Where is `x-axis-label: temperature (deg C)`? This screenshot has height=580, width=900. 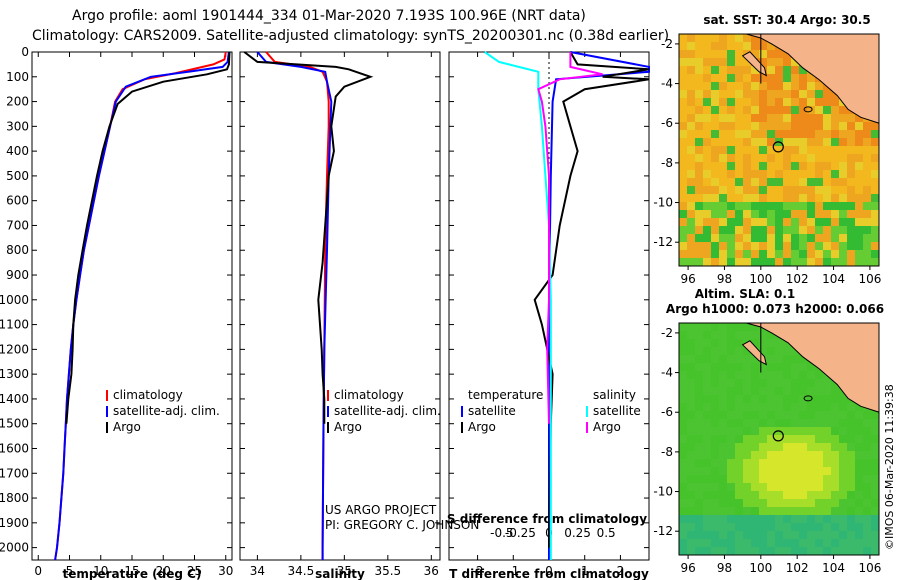 x-axis-label: temperature (deg C) is located at coordinates (132, 573).